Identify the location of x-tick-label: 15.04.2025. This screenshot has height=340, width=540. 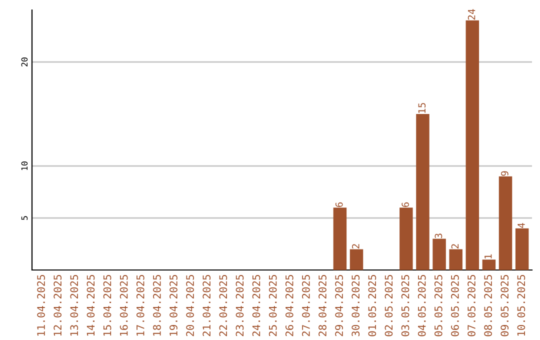
(107, 305).